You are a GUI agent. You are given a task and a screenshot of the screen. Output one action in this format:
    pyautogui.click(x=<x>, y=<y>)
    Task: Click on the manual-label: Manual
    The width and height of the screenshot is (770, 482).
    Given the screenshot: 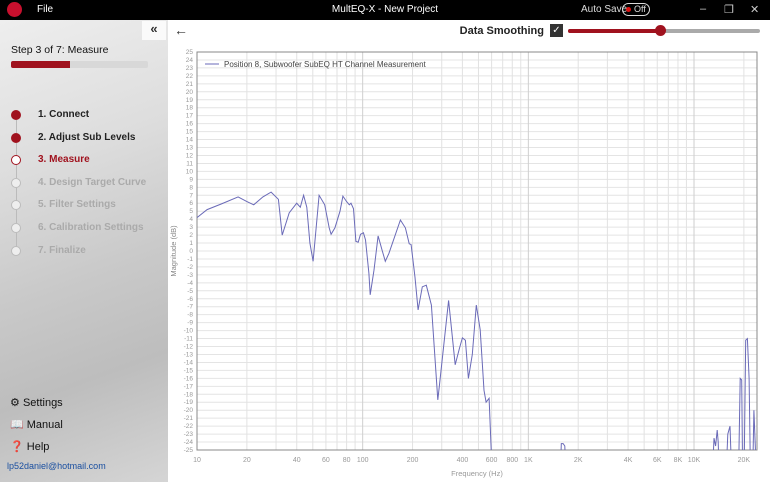 What is the action you would take?
    pyautogui.click(x=44, y=425)
    